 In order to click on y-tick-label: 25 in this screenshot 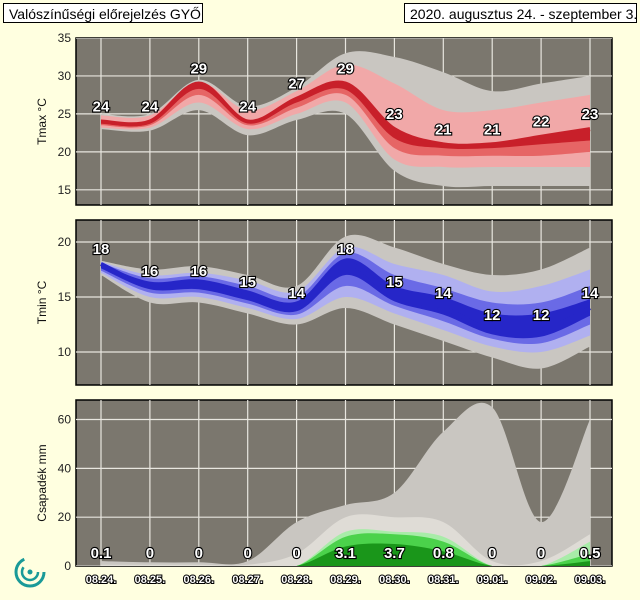, I will do `click(65, 114)`.